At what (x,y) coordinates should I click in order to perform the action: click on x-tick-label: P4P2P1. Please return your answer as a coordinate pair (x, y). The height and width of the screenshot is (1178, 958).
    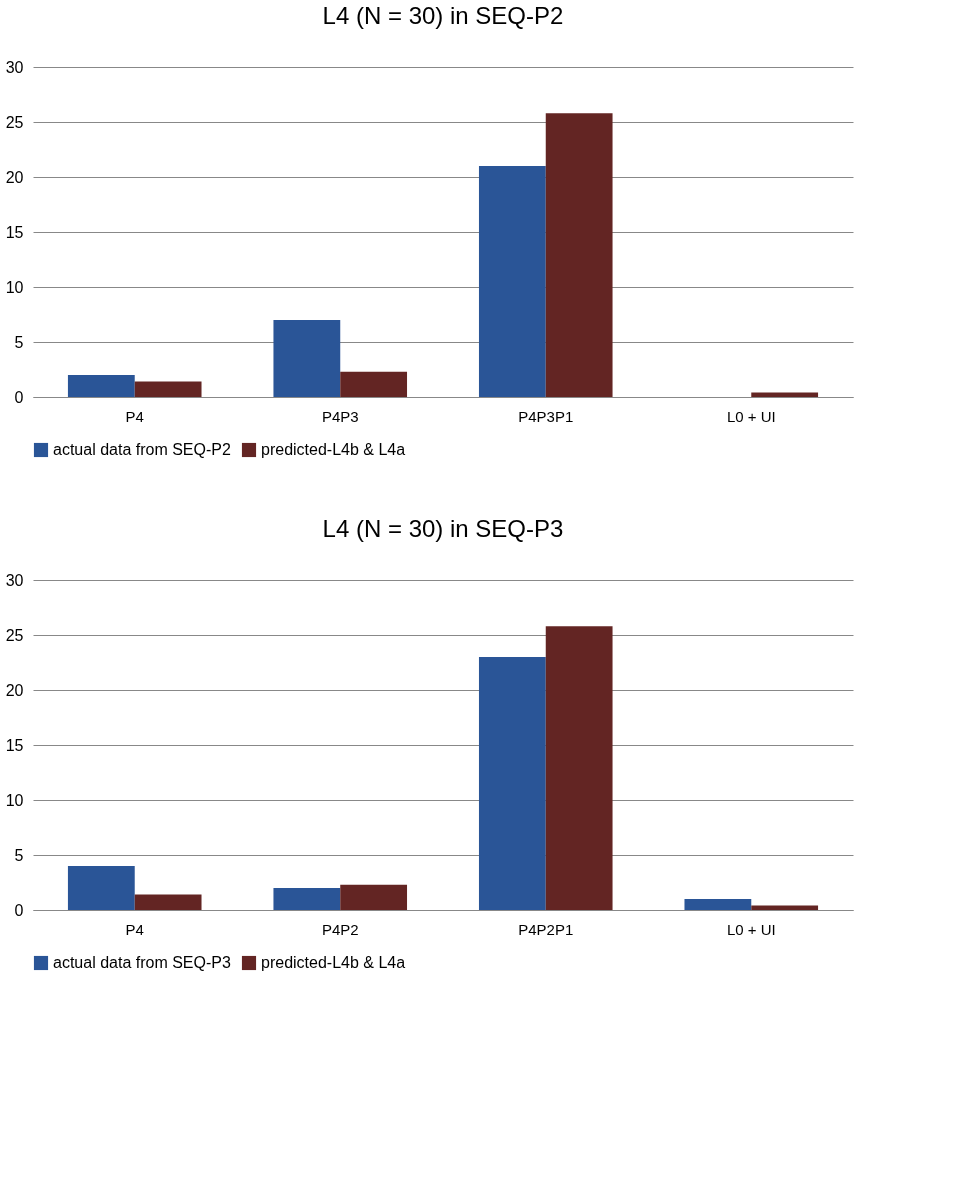
    Looking at the image, I should click on (546, 929).